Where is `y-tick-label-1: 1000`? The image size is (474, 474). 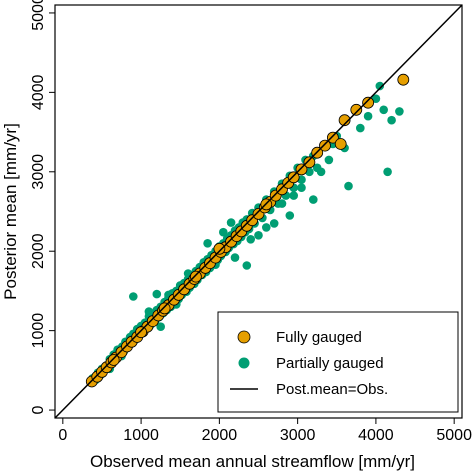
y-tick-label-1: 1000 is located at coordinates (38, 331).